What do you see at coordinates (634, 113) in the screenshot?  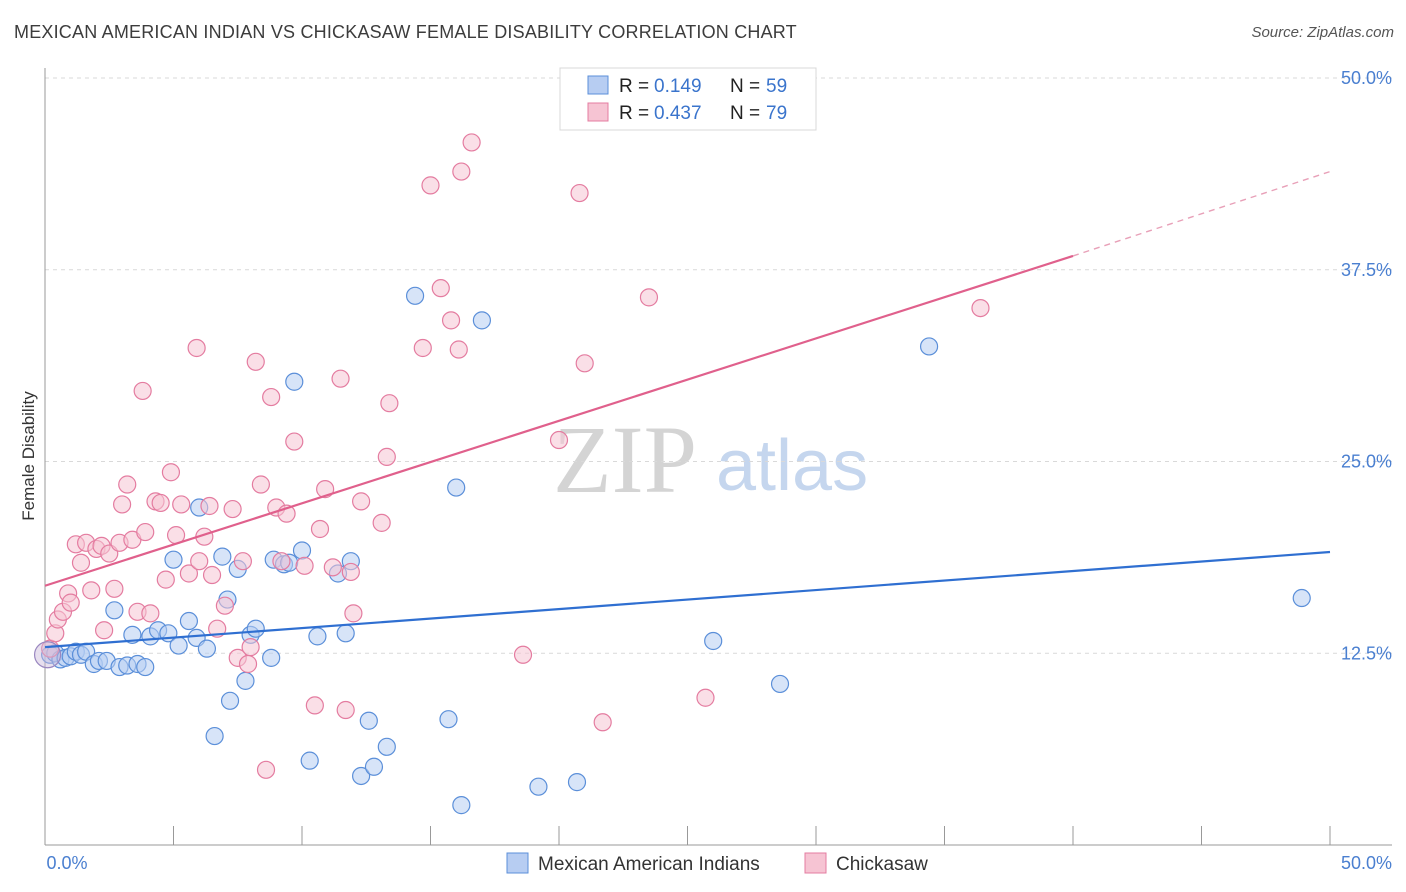 I see `legend-r-label-2: R =` at bounding box center [634, 113].